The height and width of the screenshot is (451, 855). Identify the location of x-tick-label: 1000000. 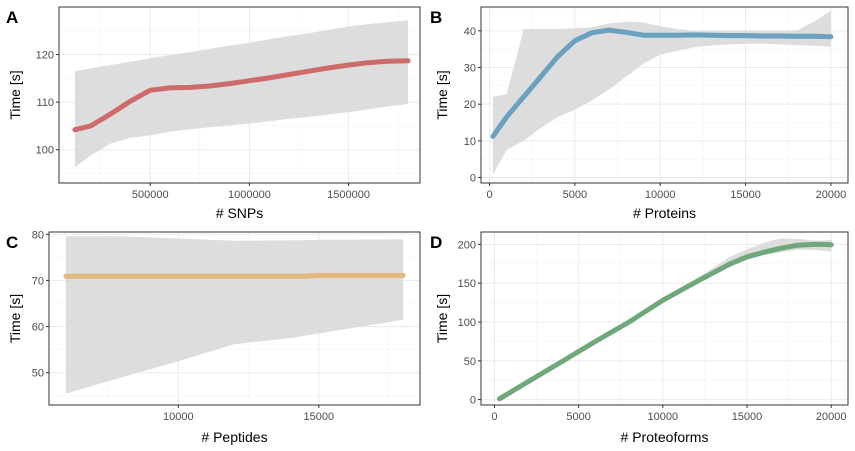
(249, 195).